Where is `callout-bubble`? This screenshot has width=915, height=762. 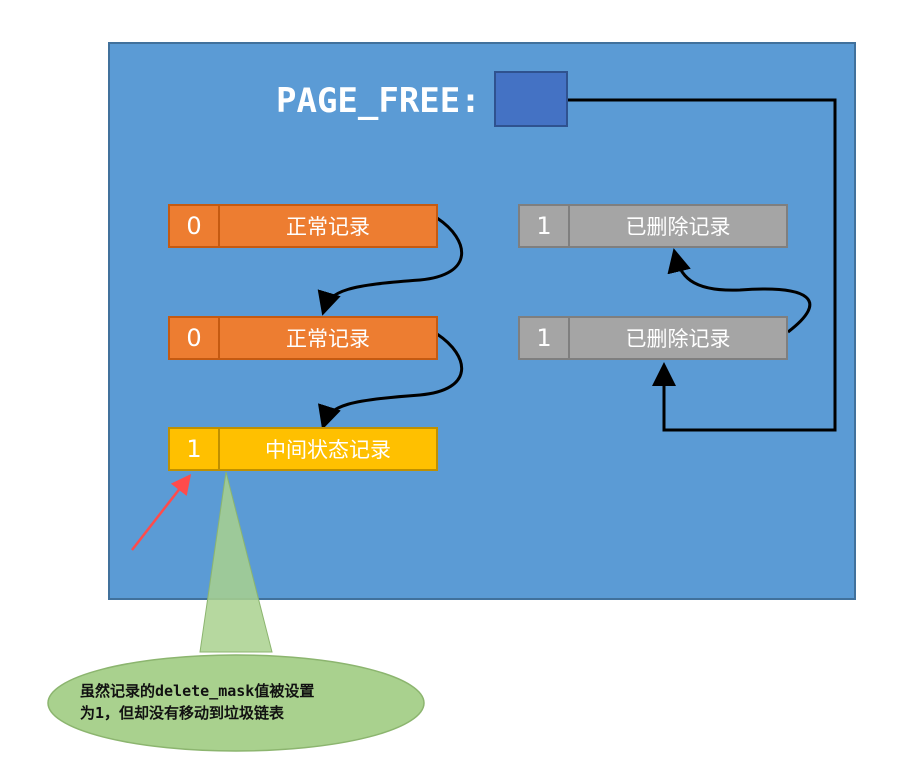
callout-bubble is located at coordinates (236, 703).